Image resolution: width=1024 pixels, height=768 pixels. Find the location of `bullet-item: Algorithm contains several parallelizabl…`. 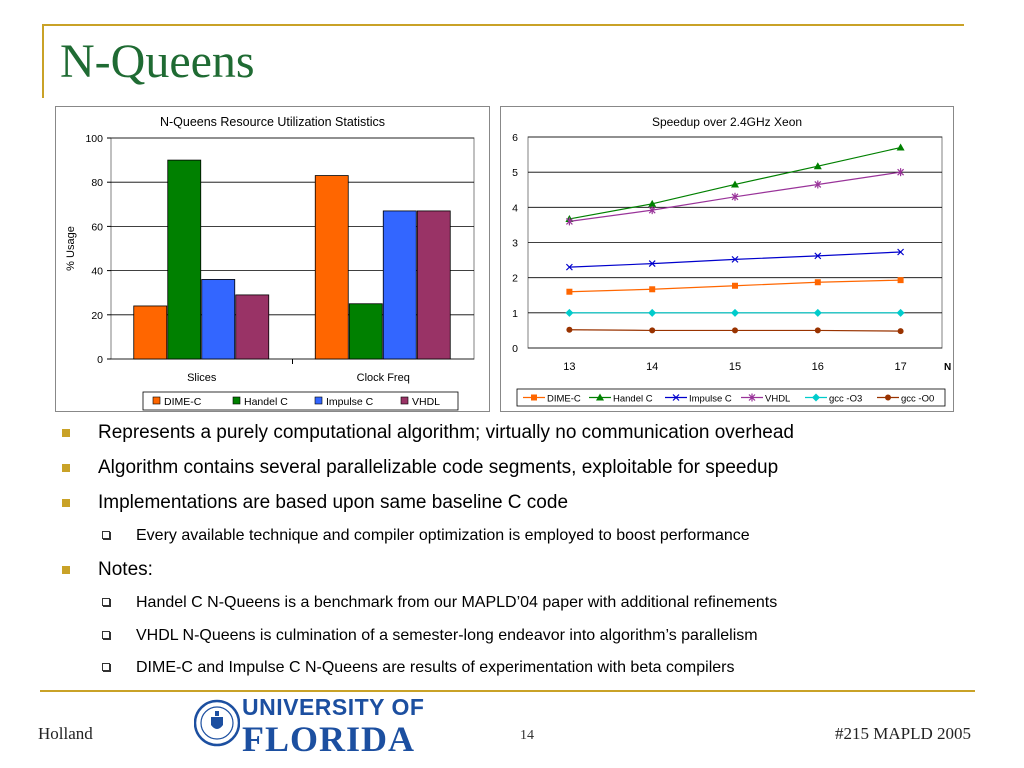

bullet-item: Algorithm contains several parallelizabl… is located at coordinates (532, 468).